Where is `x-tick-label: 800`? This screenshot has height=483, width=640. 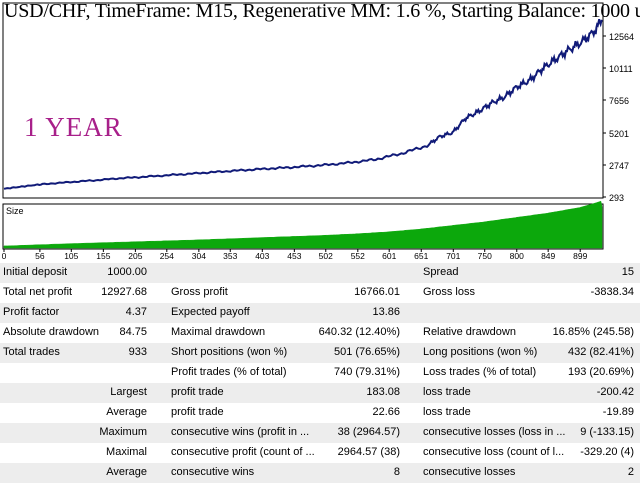 x-tick-label: 800 is located at coordinates (517, 256).